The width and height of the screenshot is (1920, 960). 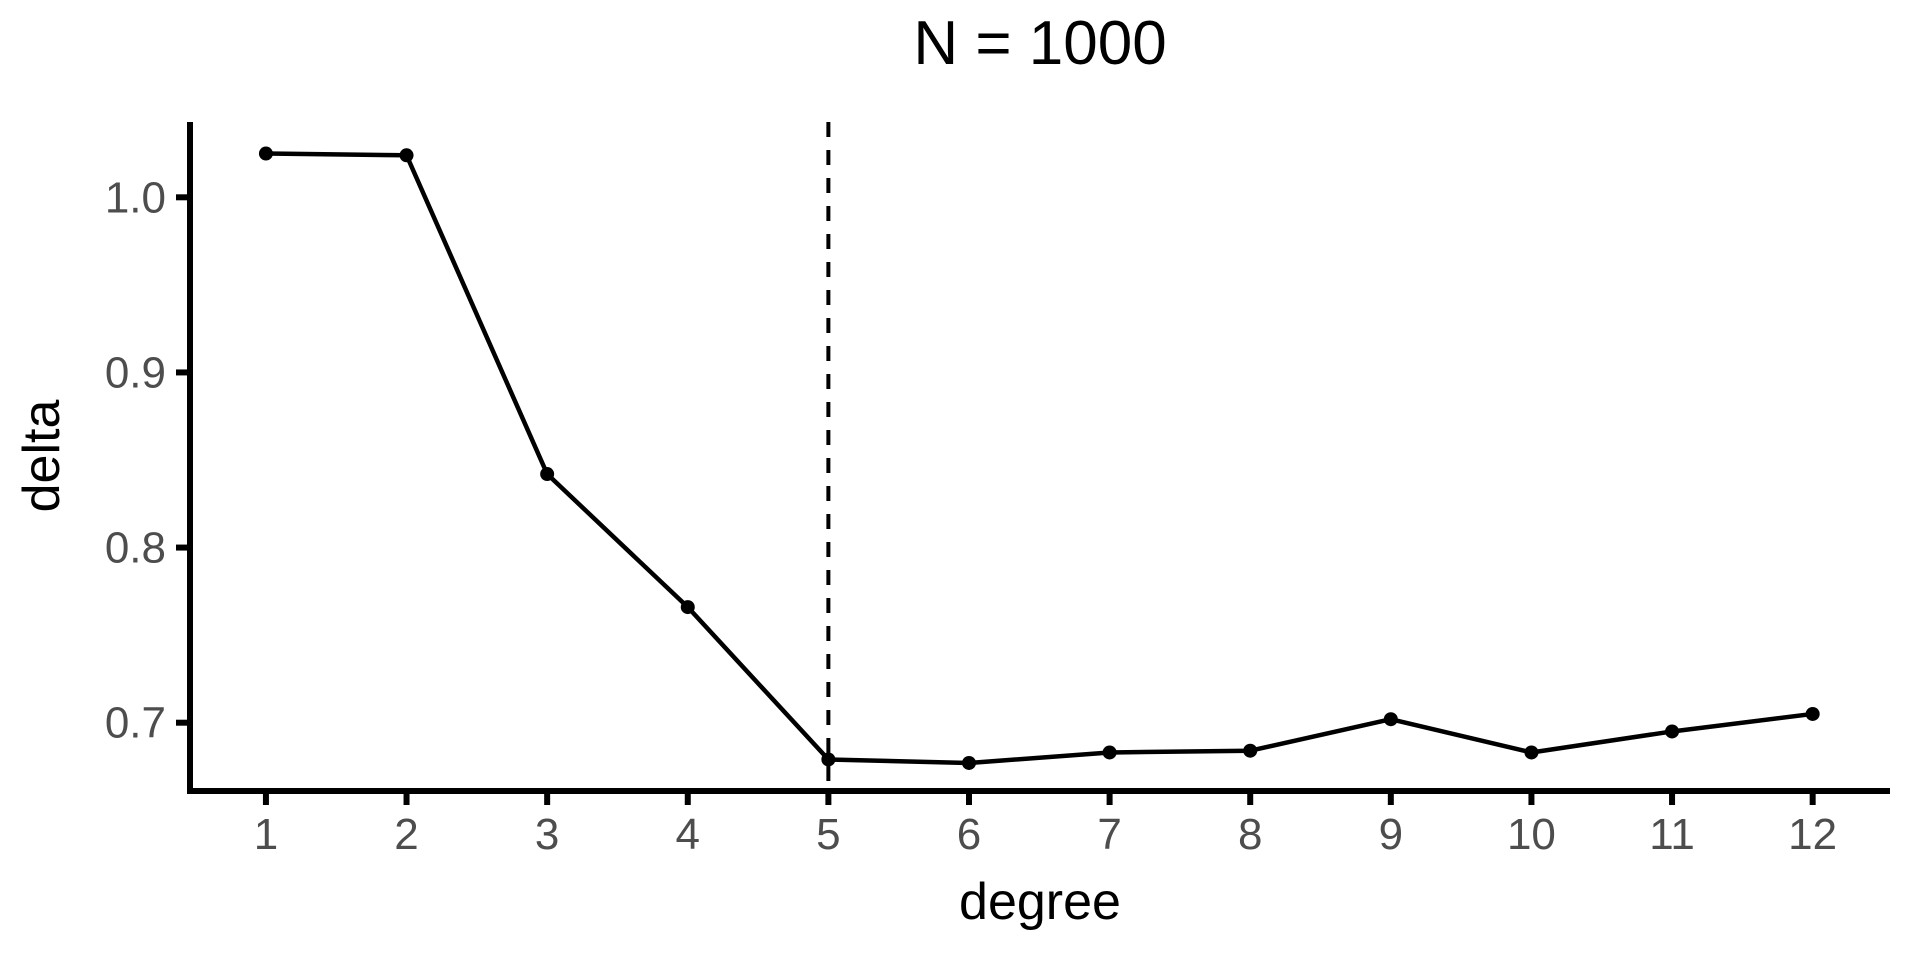 What do you see at coordinates (406, 834) in the screenshot?
I see `x-tick-label: 2` at bounding box center [406, 834].